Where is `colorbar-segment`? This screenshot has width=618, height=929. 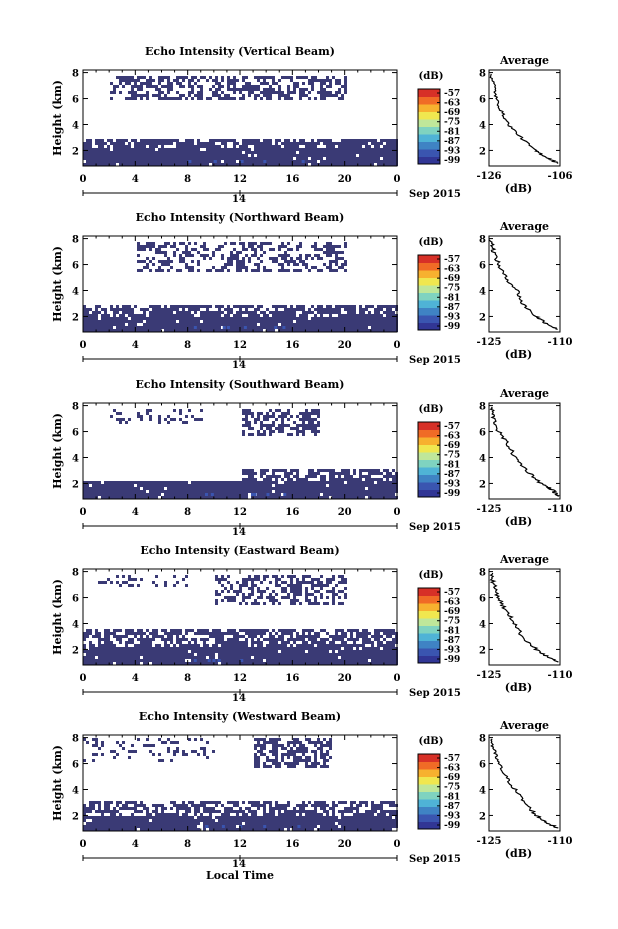 colorbar-segment is located at coordinates (429, 130).